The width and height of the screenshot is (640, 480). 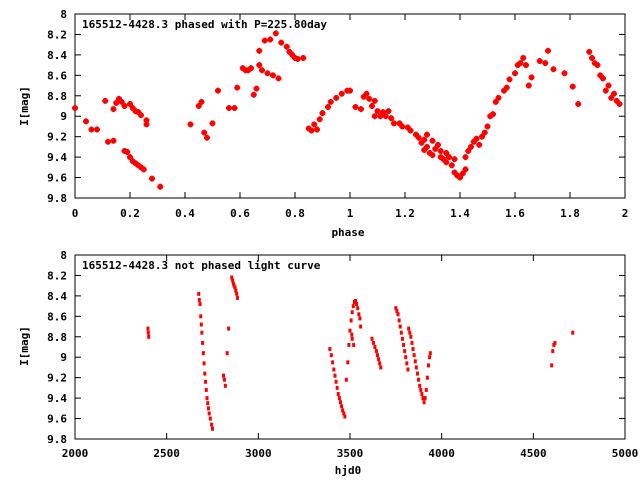 I want to click on unphased-y-tick-label: 8.8, so click(x=57, y=337).